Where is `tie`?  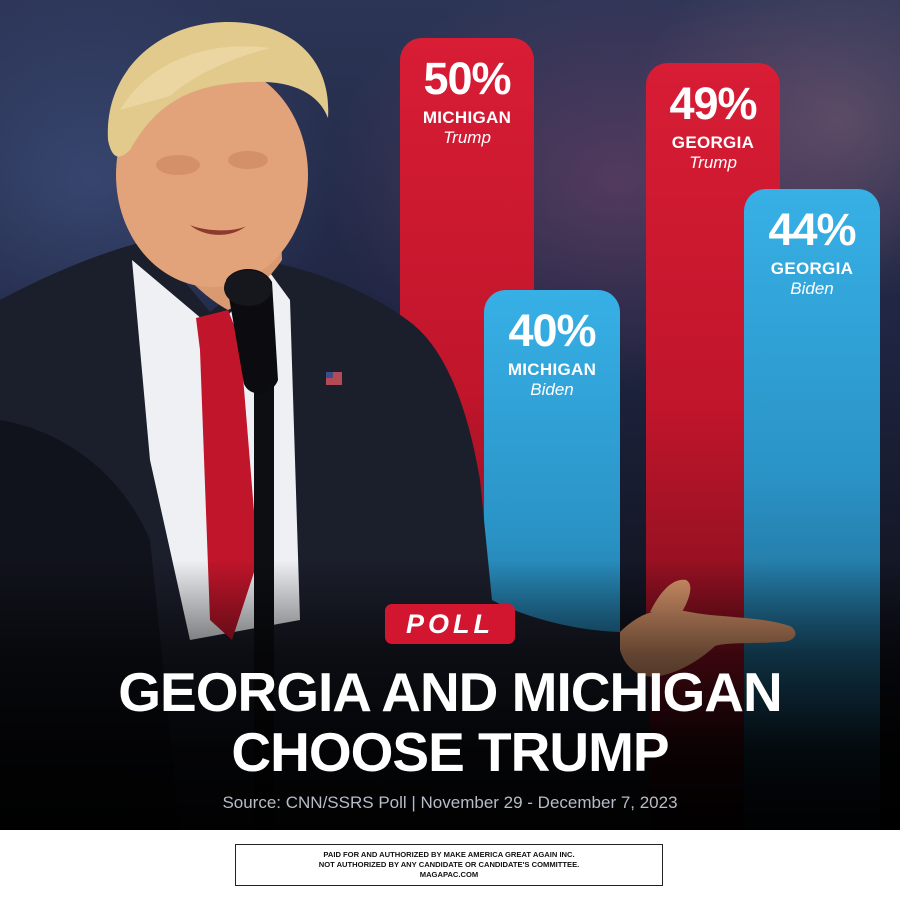
tie is located at coordinates (227, 475).